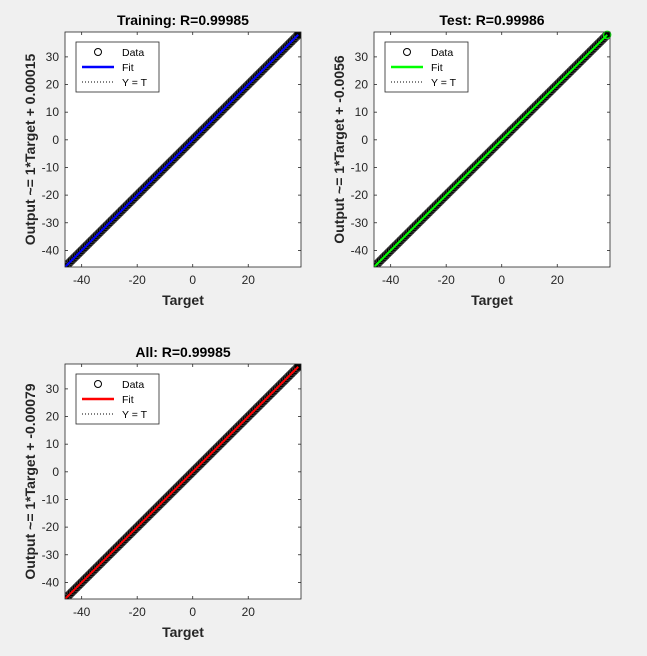 This screenshot has height=656, width=647. Describe the element at coordinates (491, 20) in the screenshot. I see `chart-title: Test: R=0.99986` at that location.